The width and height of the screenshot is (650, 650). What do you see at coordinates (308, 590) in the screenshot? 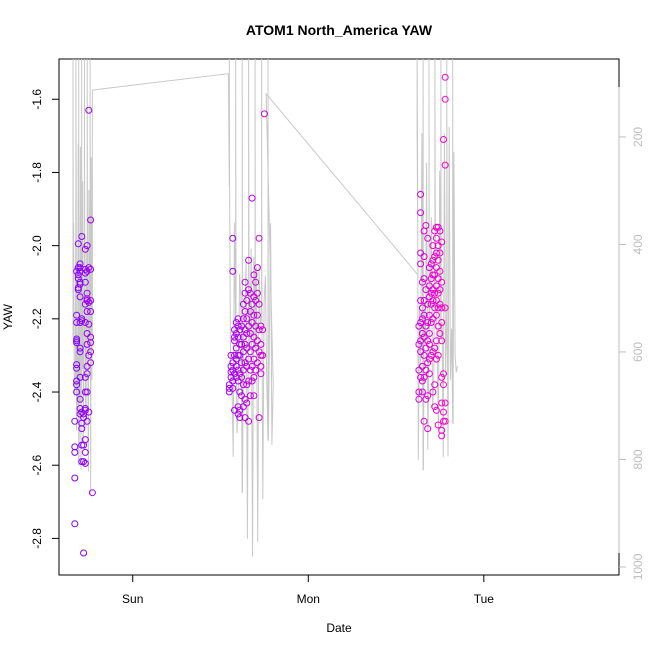
I see `x-ticks: Sun Mon Tue` at bounding box center [308, 590].